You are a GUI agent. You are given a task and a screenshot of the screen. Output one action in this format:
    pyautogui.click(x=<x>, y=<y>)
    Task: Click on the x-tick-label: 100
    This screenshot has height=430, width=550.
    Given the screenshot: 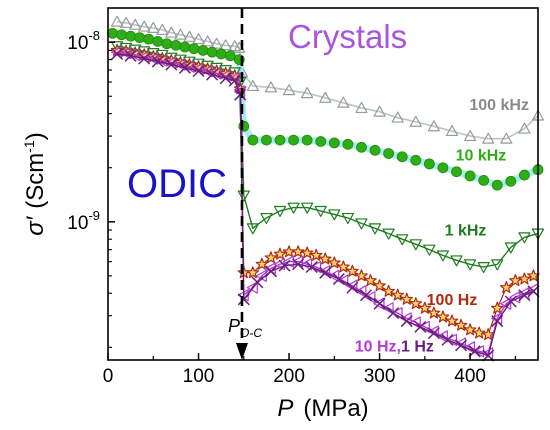 What is the action you would take?
    pyautogui.click(x=199, y=376)
    